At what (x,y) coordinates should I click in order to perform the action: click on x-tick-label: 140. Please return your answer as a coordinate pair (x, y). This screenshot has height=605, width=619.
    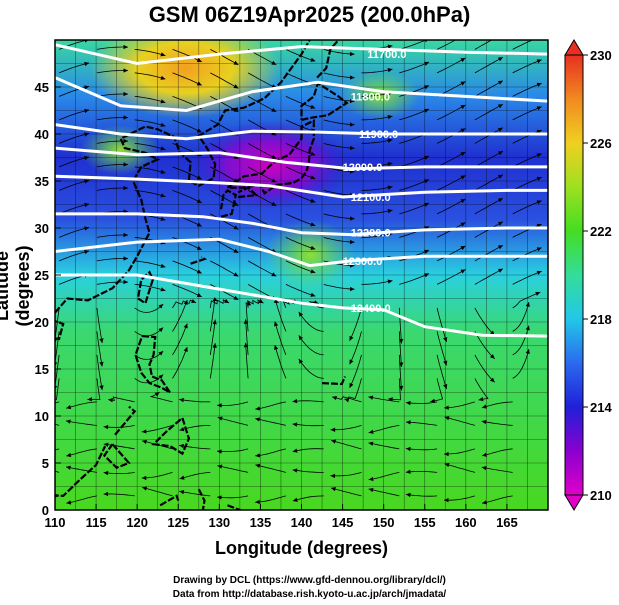
    Looking at the image, I should click on (302, 522).